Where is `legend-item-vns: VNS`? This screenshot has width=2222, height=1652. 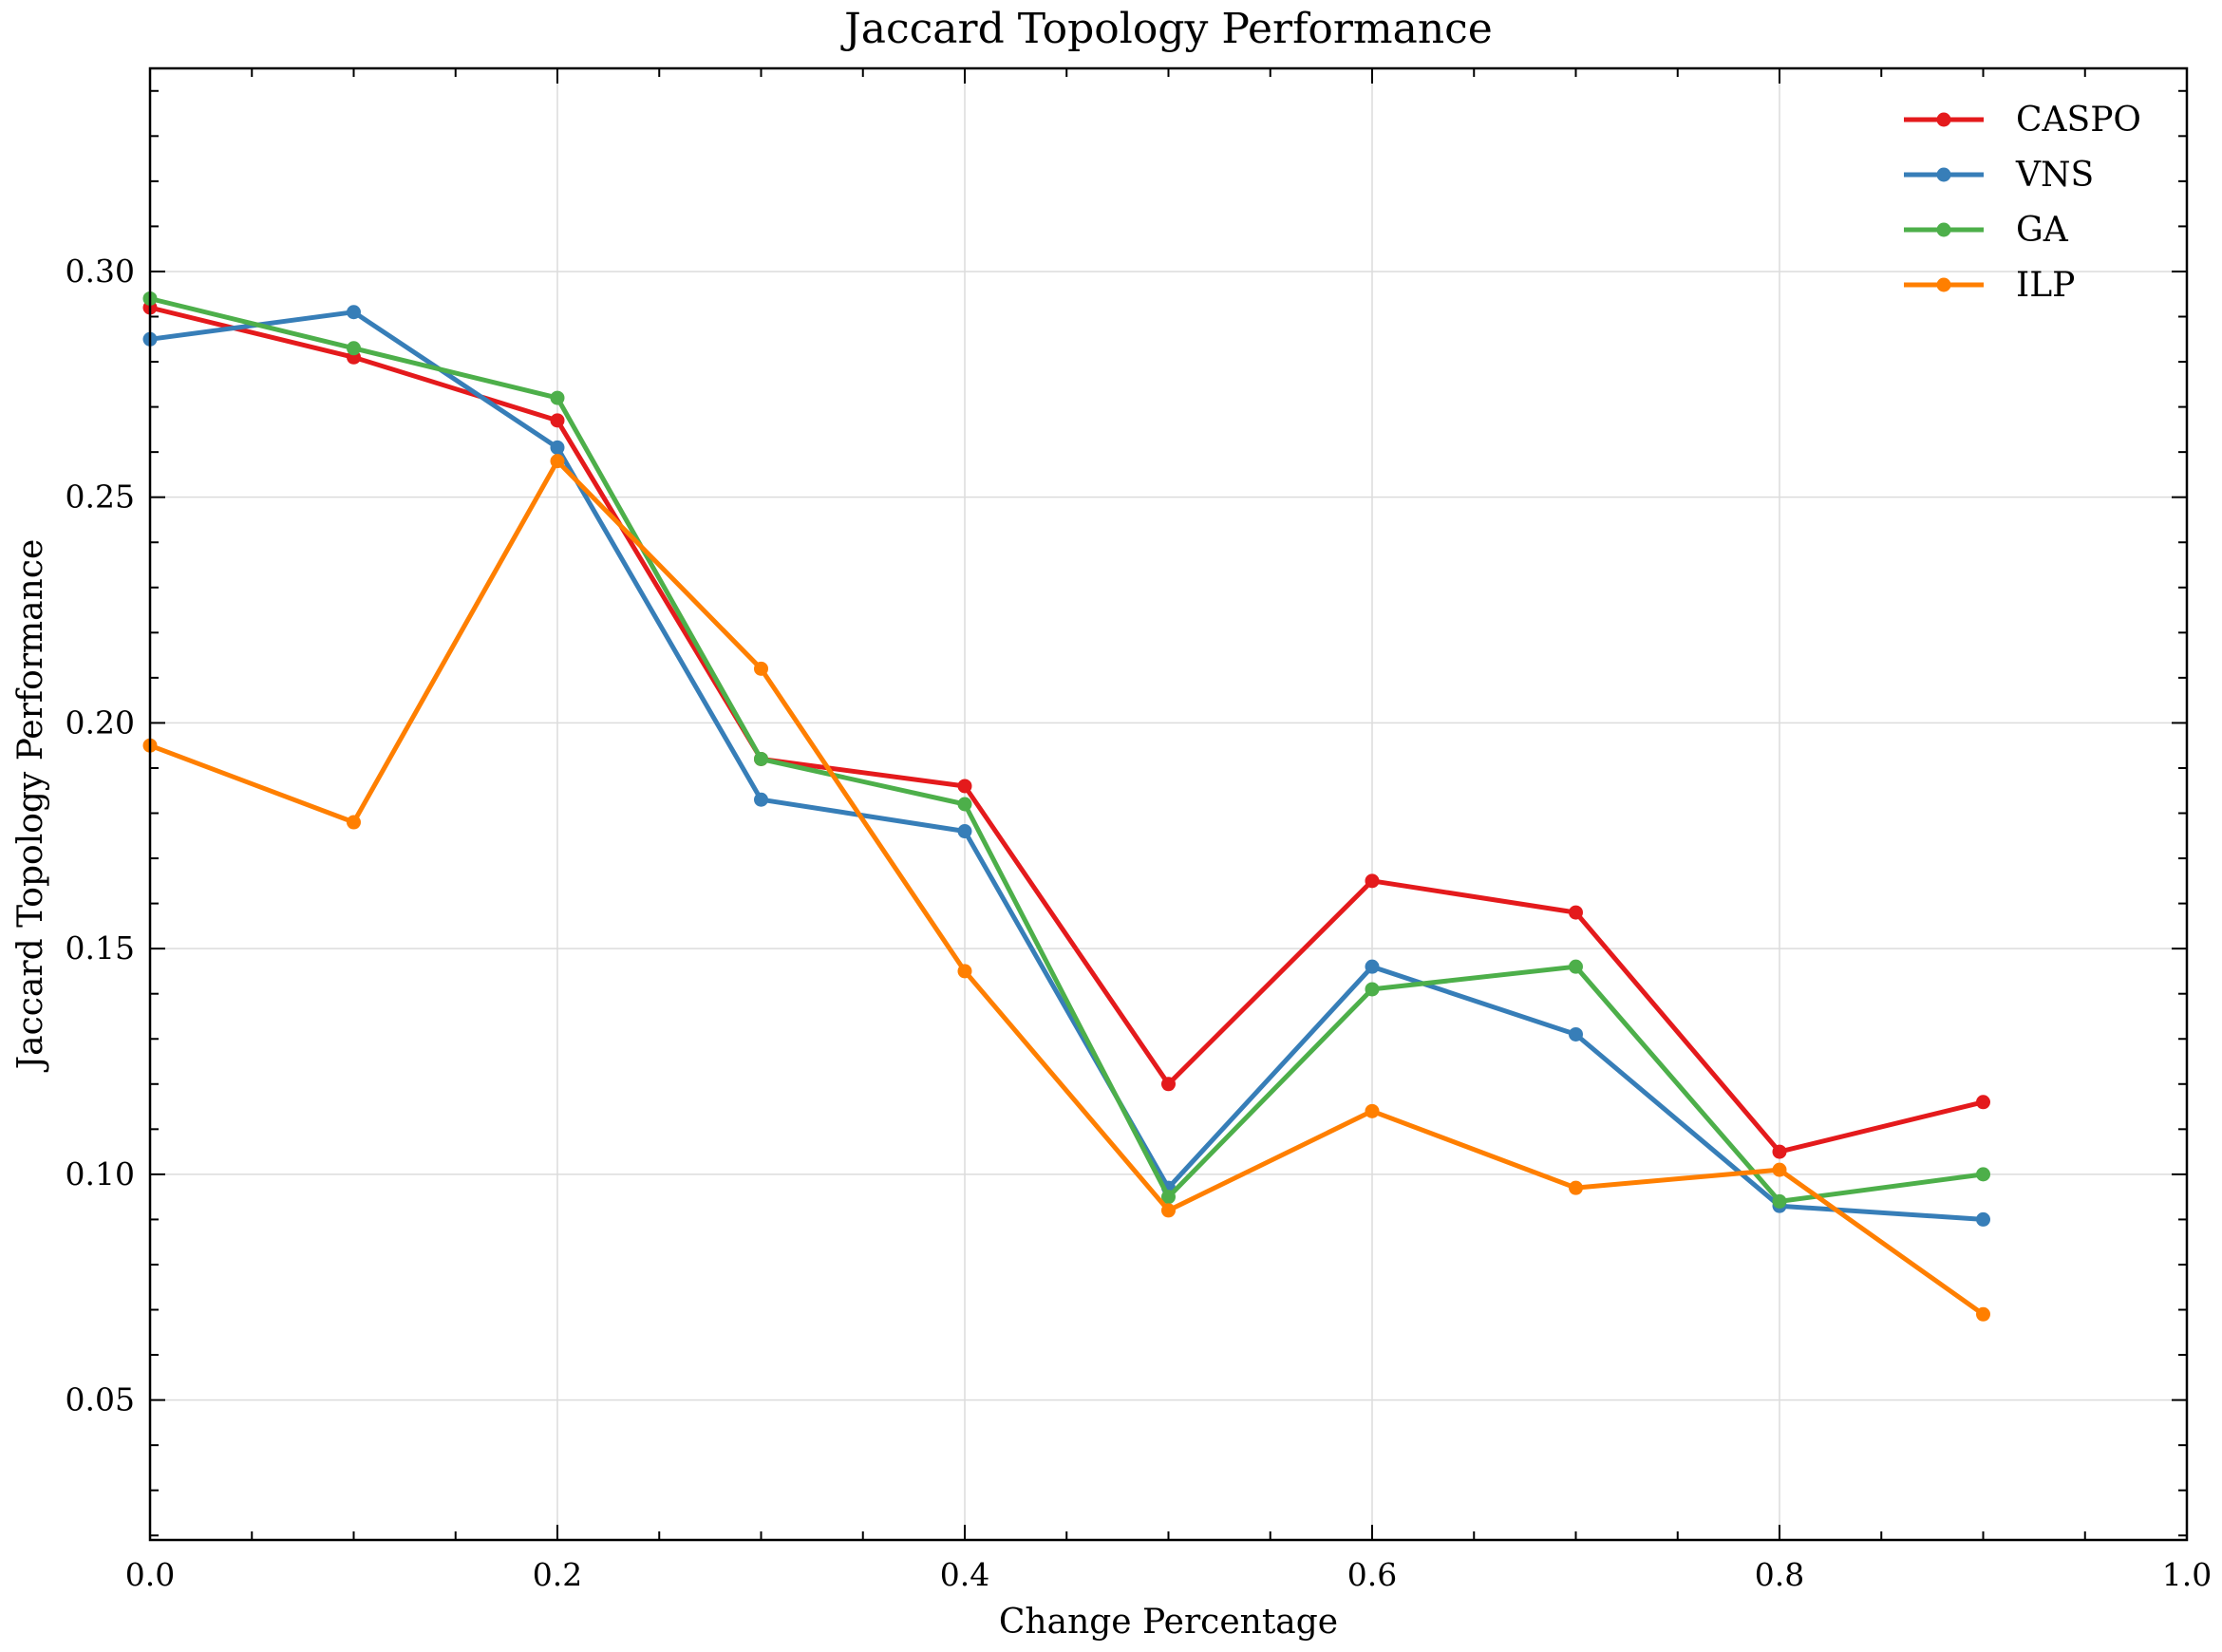 legend-item-vns: VNS is located at coordinates (1999, 175).